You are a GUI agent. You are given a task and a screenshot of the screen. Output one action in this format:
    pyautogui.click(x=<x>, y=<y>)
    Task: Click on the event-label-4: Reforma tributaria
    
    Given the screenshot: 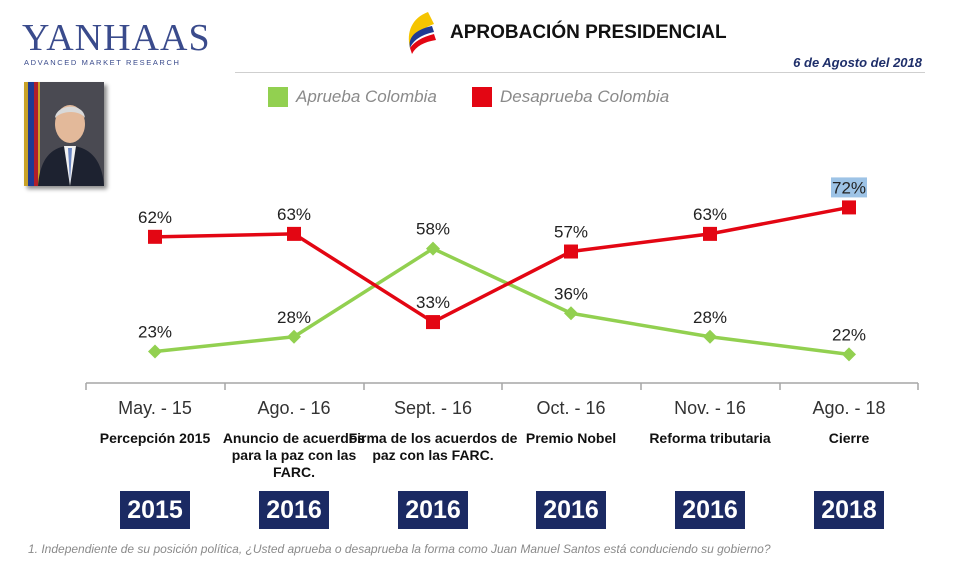 What is the action you would take?
    pyautogui.click(x=710, y=438)
    